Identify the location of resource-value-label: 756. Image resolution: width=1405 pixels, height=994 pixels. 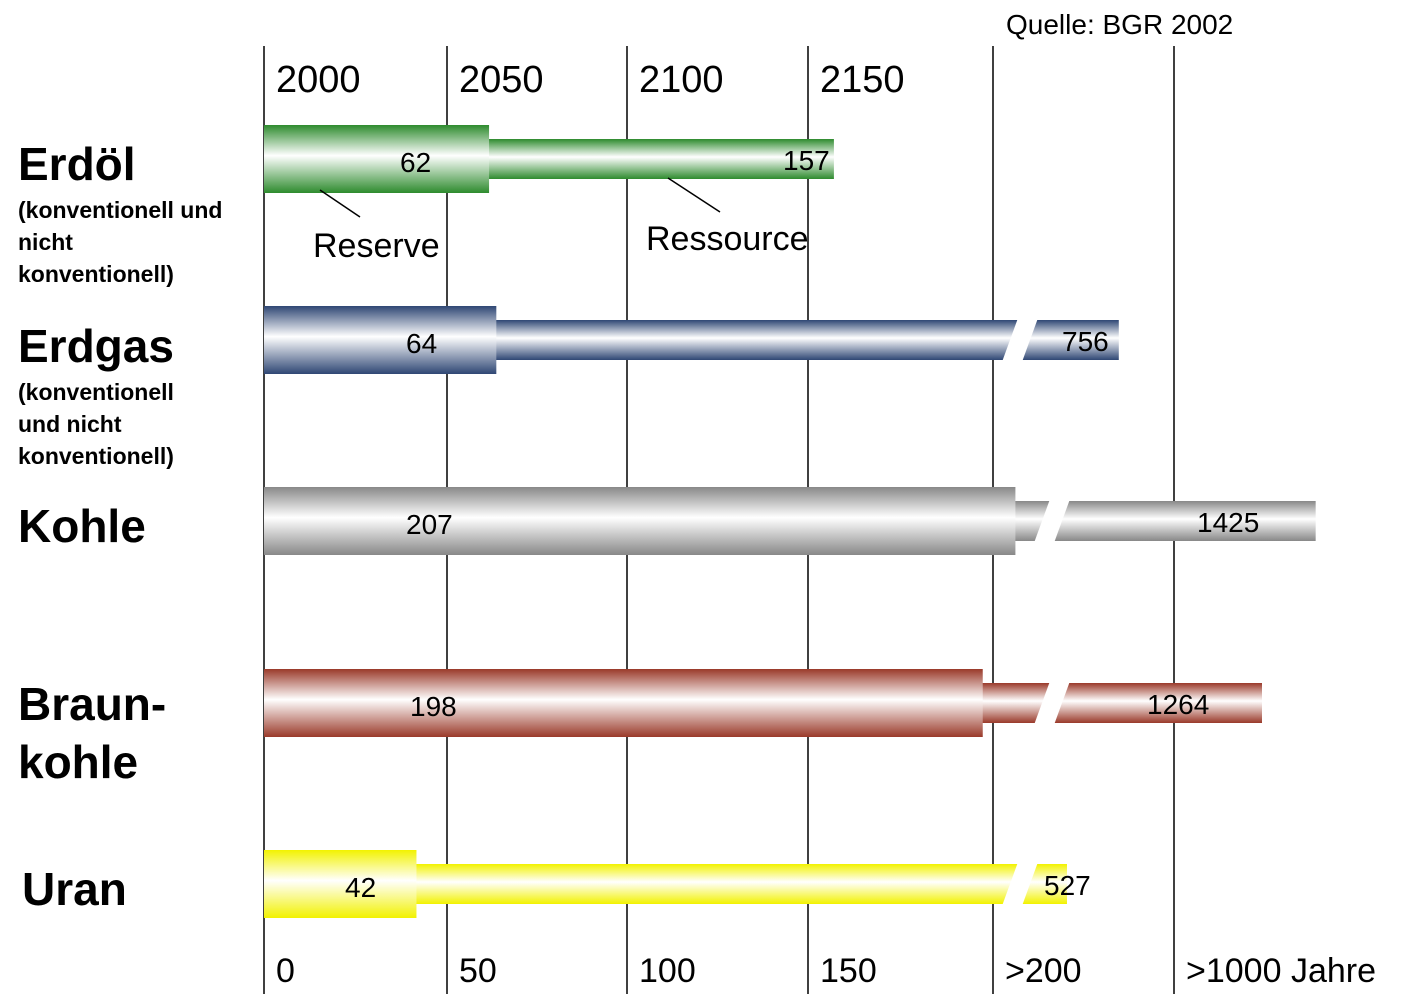
(1085, 341).